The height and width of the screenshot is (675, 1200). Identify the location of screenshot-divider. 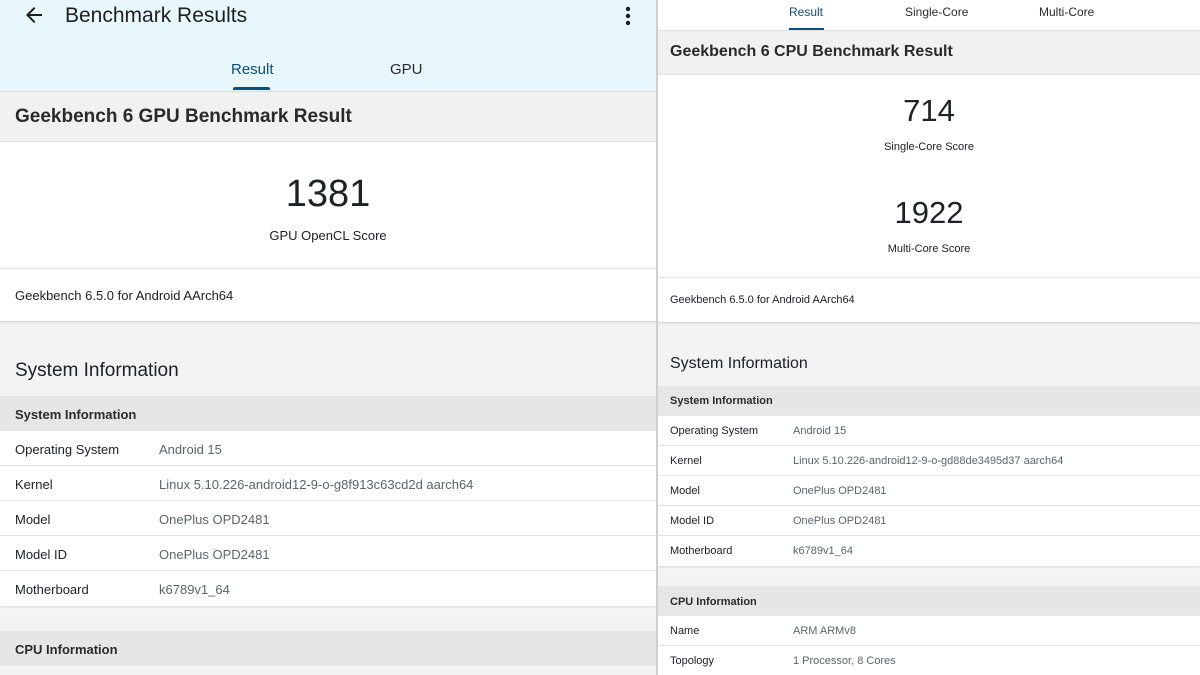
(657, 337).